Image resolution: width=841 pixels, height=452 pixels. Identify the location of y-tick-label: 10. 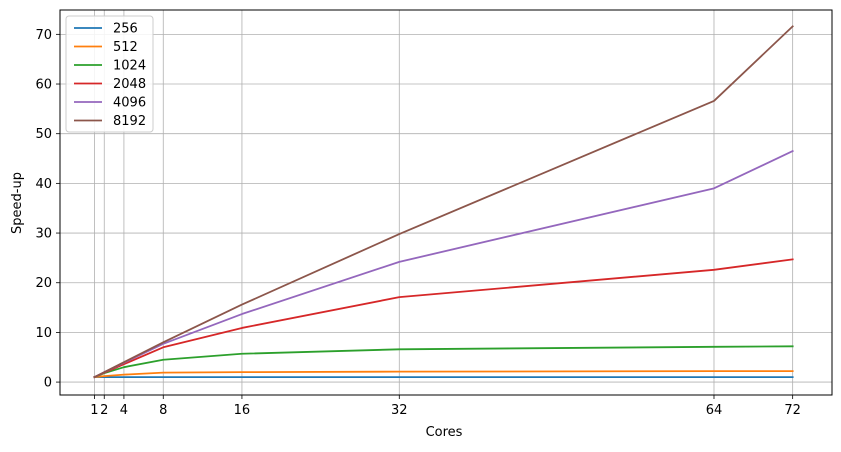
(43, 333).